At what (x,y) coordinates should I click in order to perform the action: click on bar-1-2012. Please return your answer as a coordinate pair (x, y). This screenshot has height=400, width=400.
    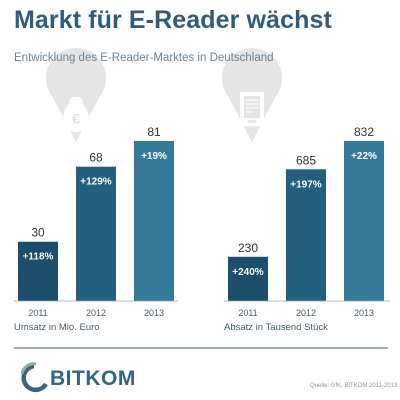
    Looking at the image, I should click on (96, 233).